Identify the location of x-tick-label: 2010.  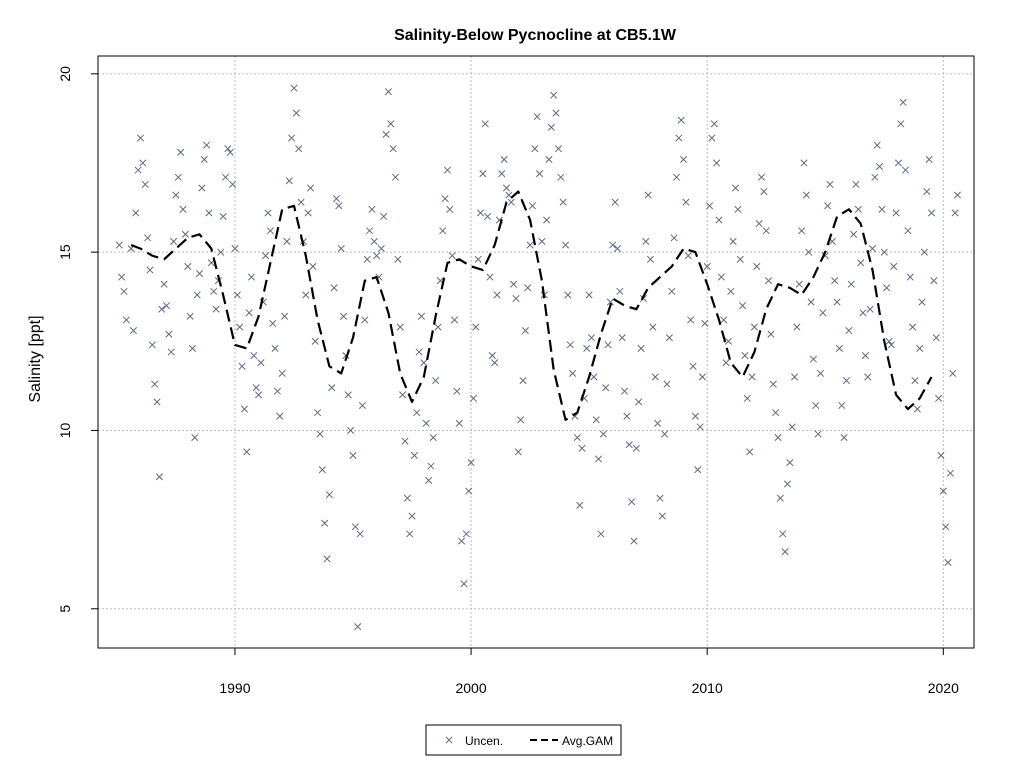
(707, 688).